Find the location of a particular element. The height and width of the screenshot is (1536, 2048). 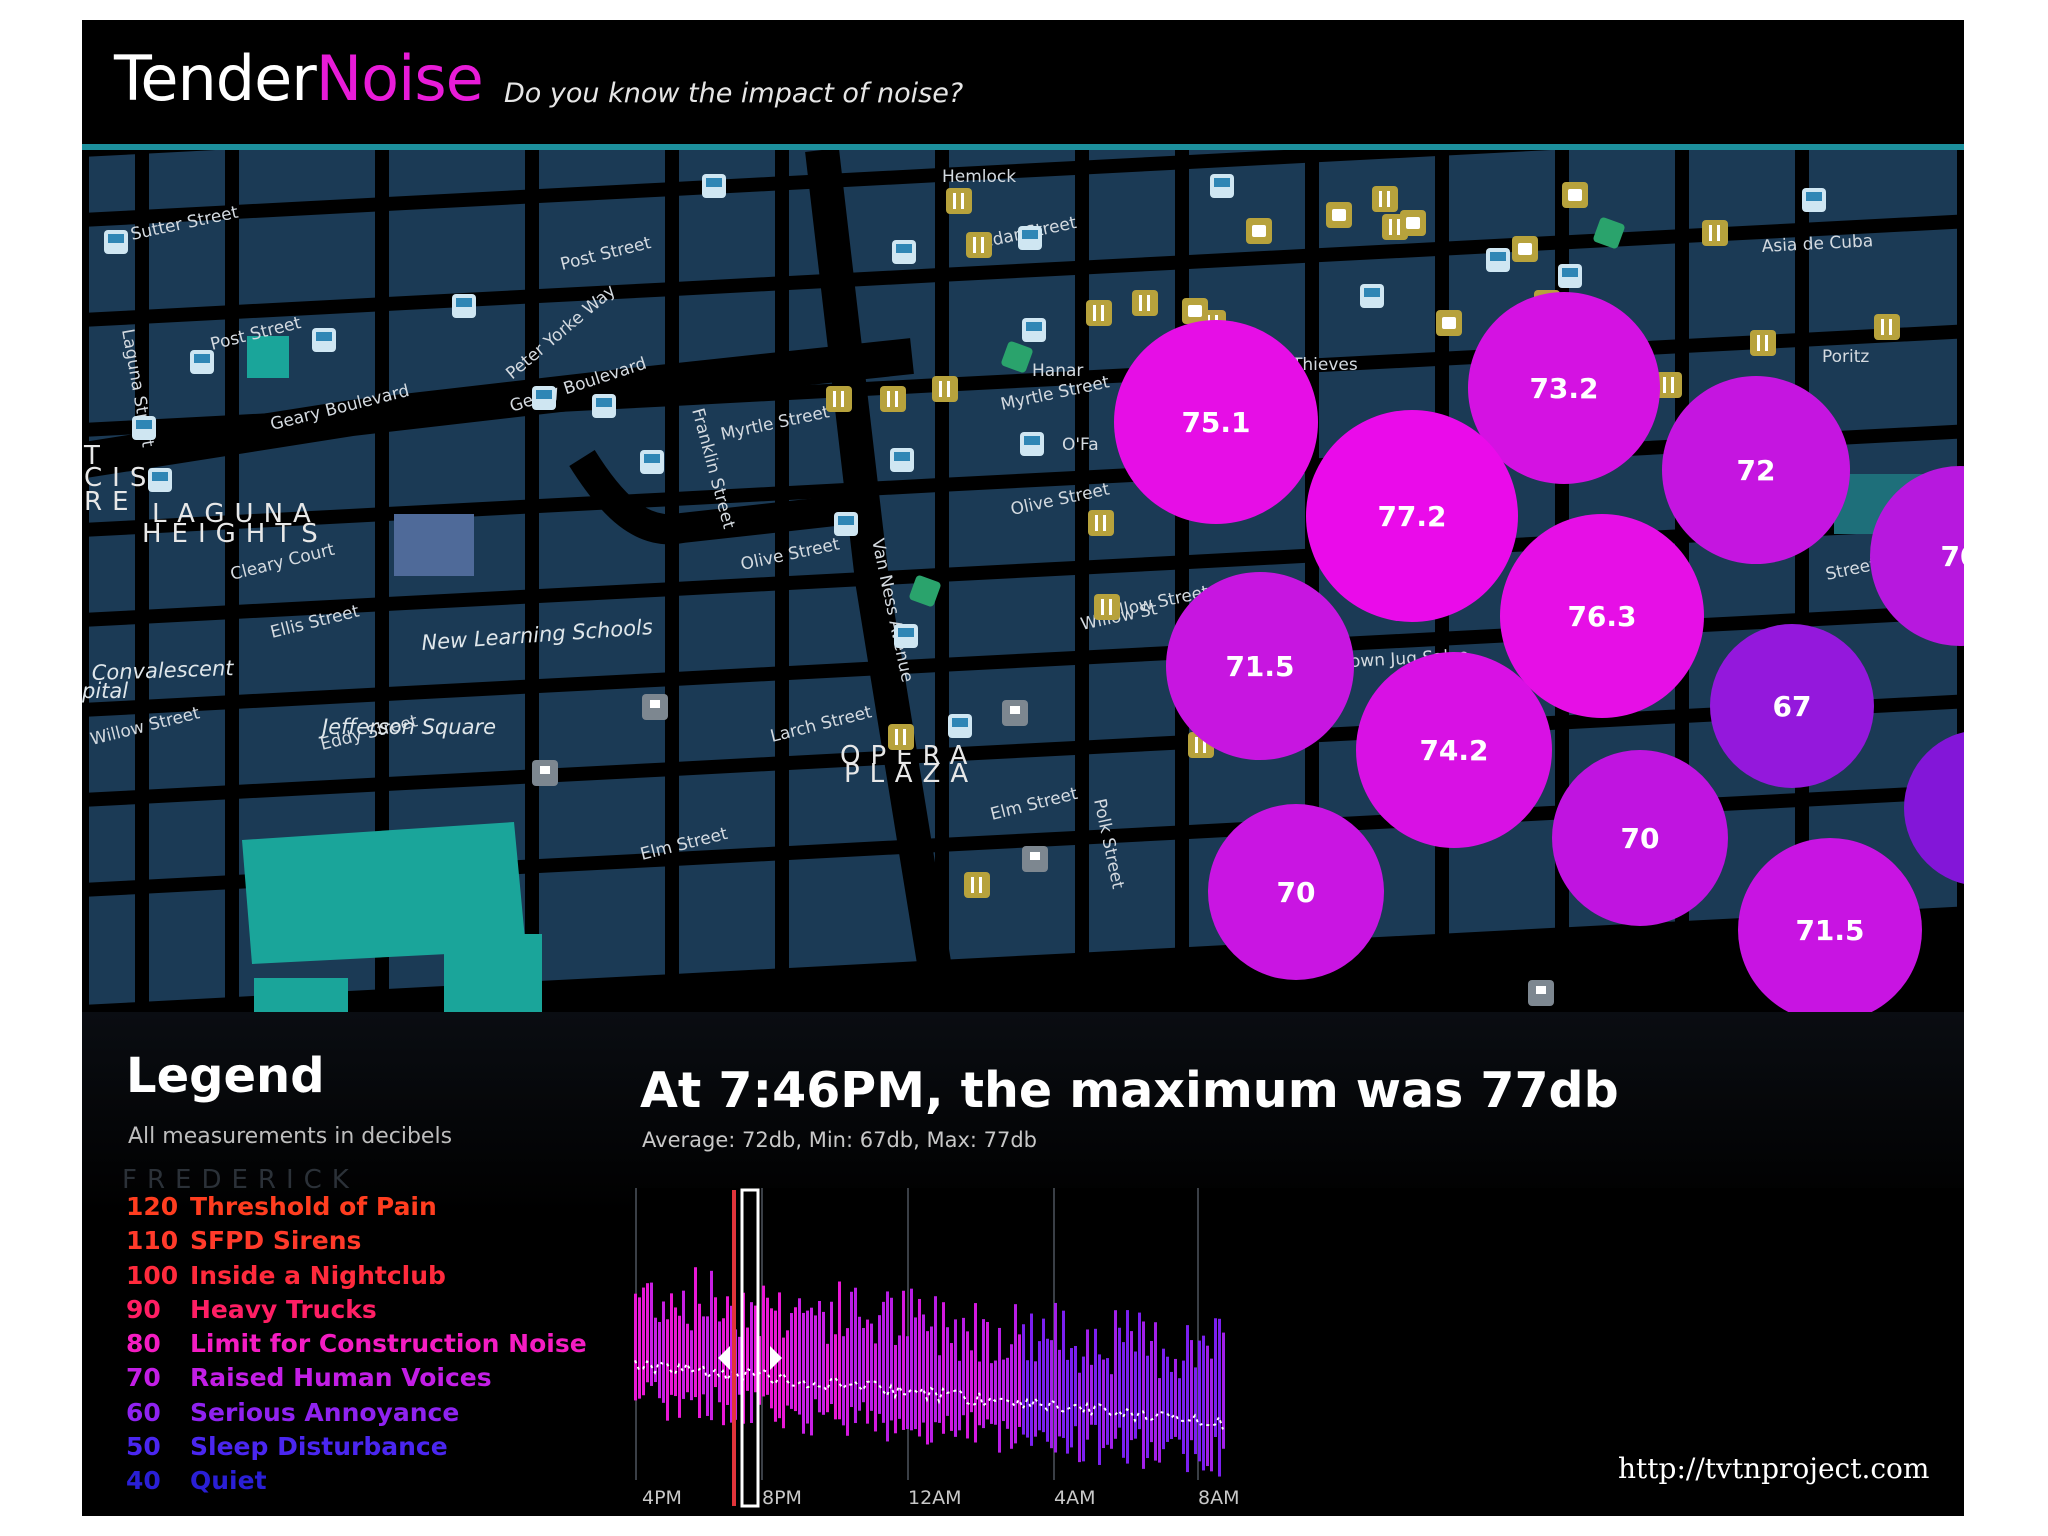

noise-measurement: 77.2 is located at coordinates (1412, 516).